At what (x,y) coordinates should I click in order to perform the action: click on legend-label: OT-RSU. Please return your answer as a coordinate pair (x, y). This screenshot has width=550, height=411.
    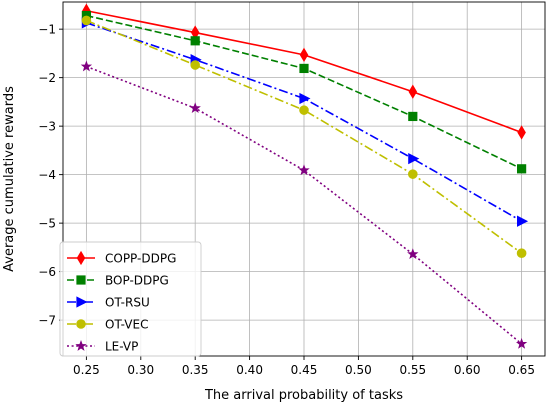
    Looking at the image, I should click on (127, 303).